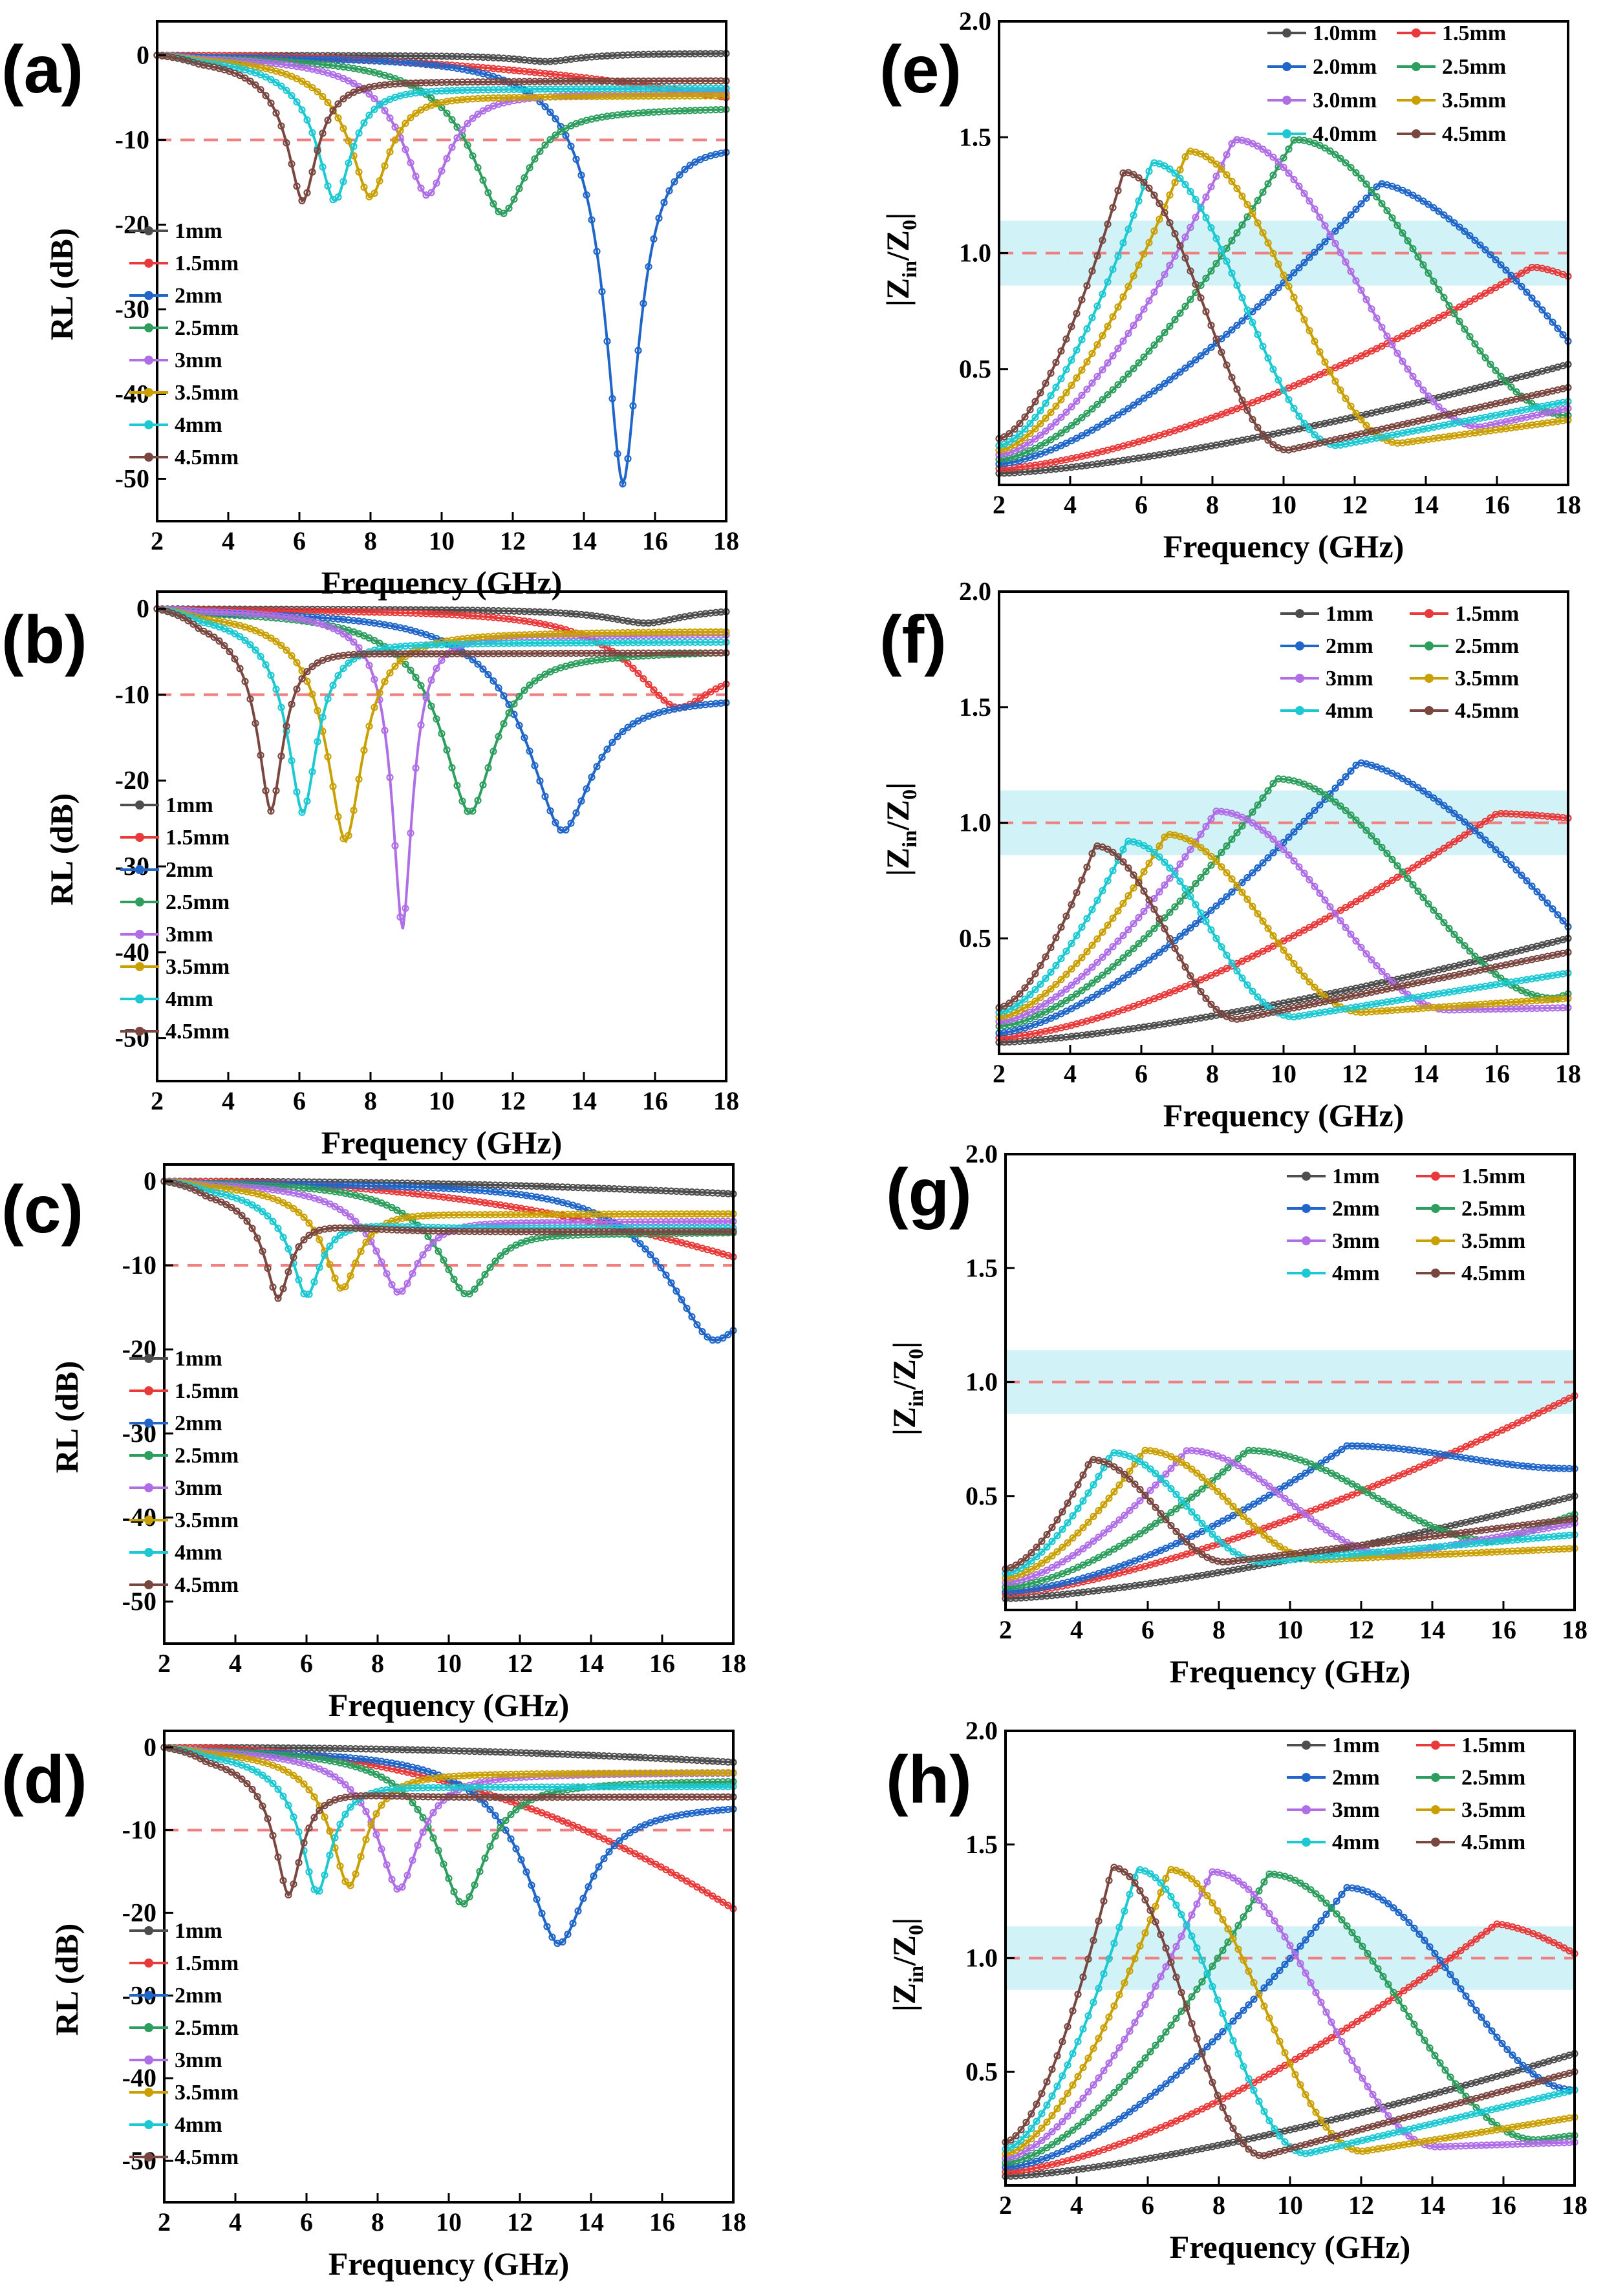 The height and width of the screenshot is (2296, 1603). What do you see at coordinates (42, 1210) in the screenshot?
I see `panel-letter: (c)` at bounding box center [42, 1210].